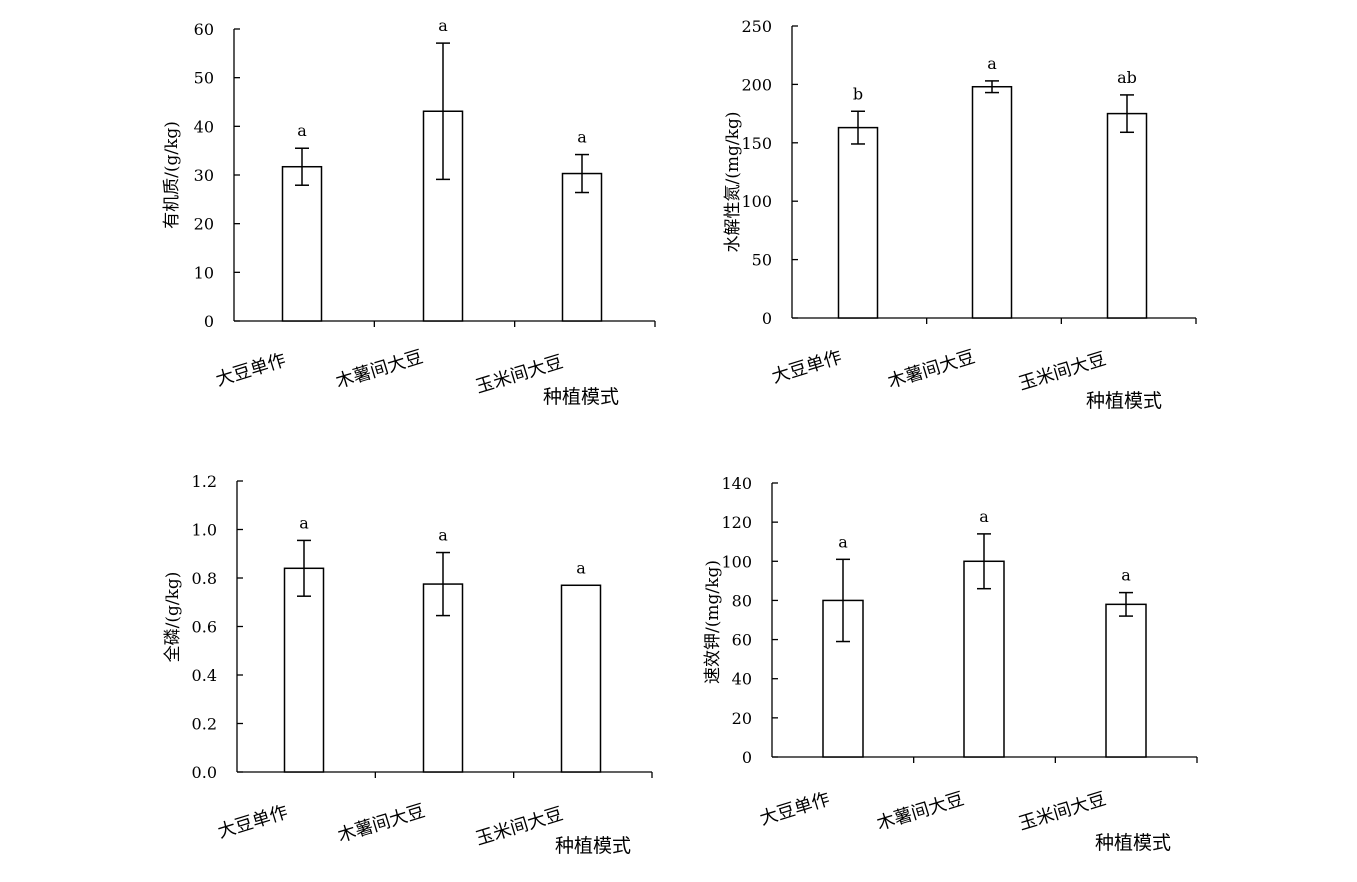 Image resolution: width=1357 pixels, height=882 pixels. I want to click on y-axis-label: 有机质/(g/kg), so click(172, 175).